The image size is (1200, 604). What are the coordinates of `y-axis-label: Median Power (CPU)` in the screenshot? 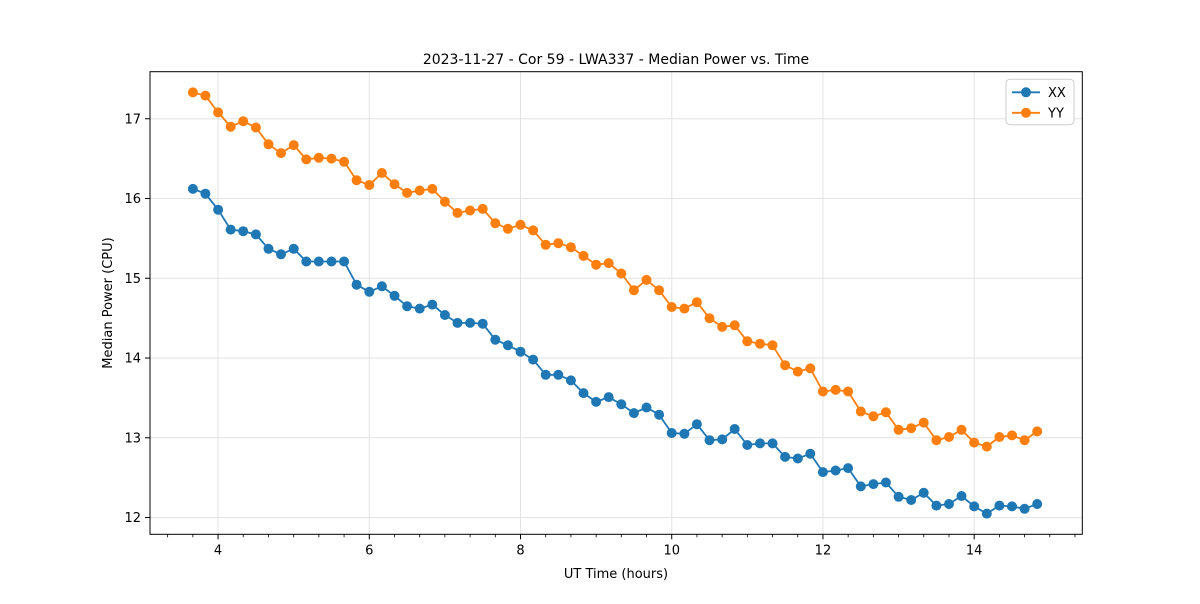 It's located at (108, 302).